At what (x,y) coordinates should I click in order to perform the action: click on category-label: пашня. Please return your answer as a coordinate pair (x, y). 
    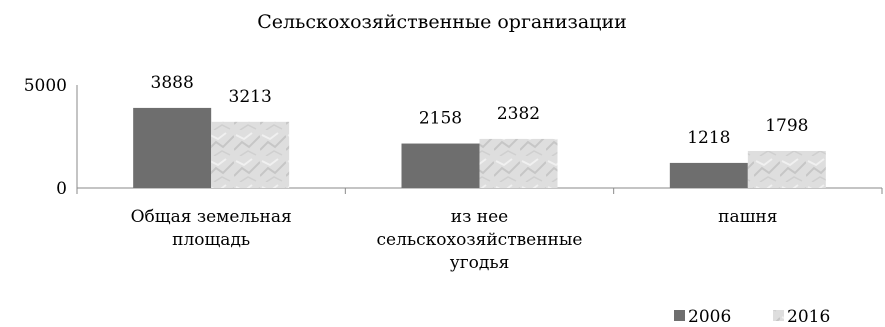
    Looking at the image, I should click on (747, 217).